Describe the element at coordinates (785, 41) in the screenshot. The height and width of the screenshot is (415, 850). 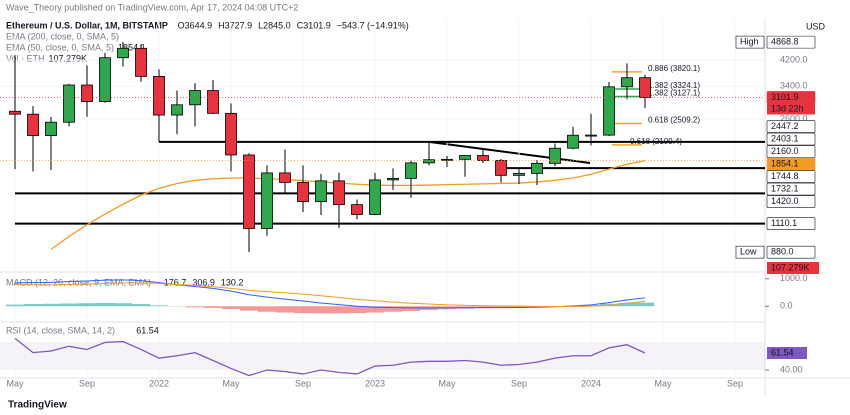
I see `price-label: 4868.8` at that location.